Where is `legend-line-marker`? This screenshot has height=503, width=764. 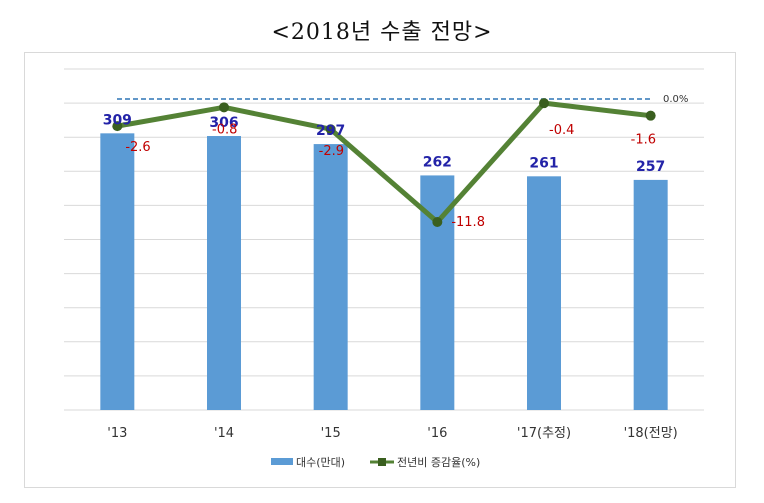
legend-line-marker is located at coordinates (382, 462).